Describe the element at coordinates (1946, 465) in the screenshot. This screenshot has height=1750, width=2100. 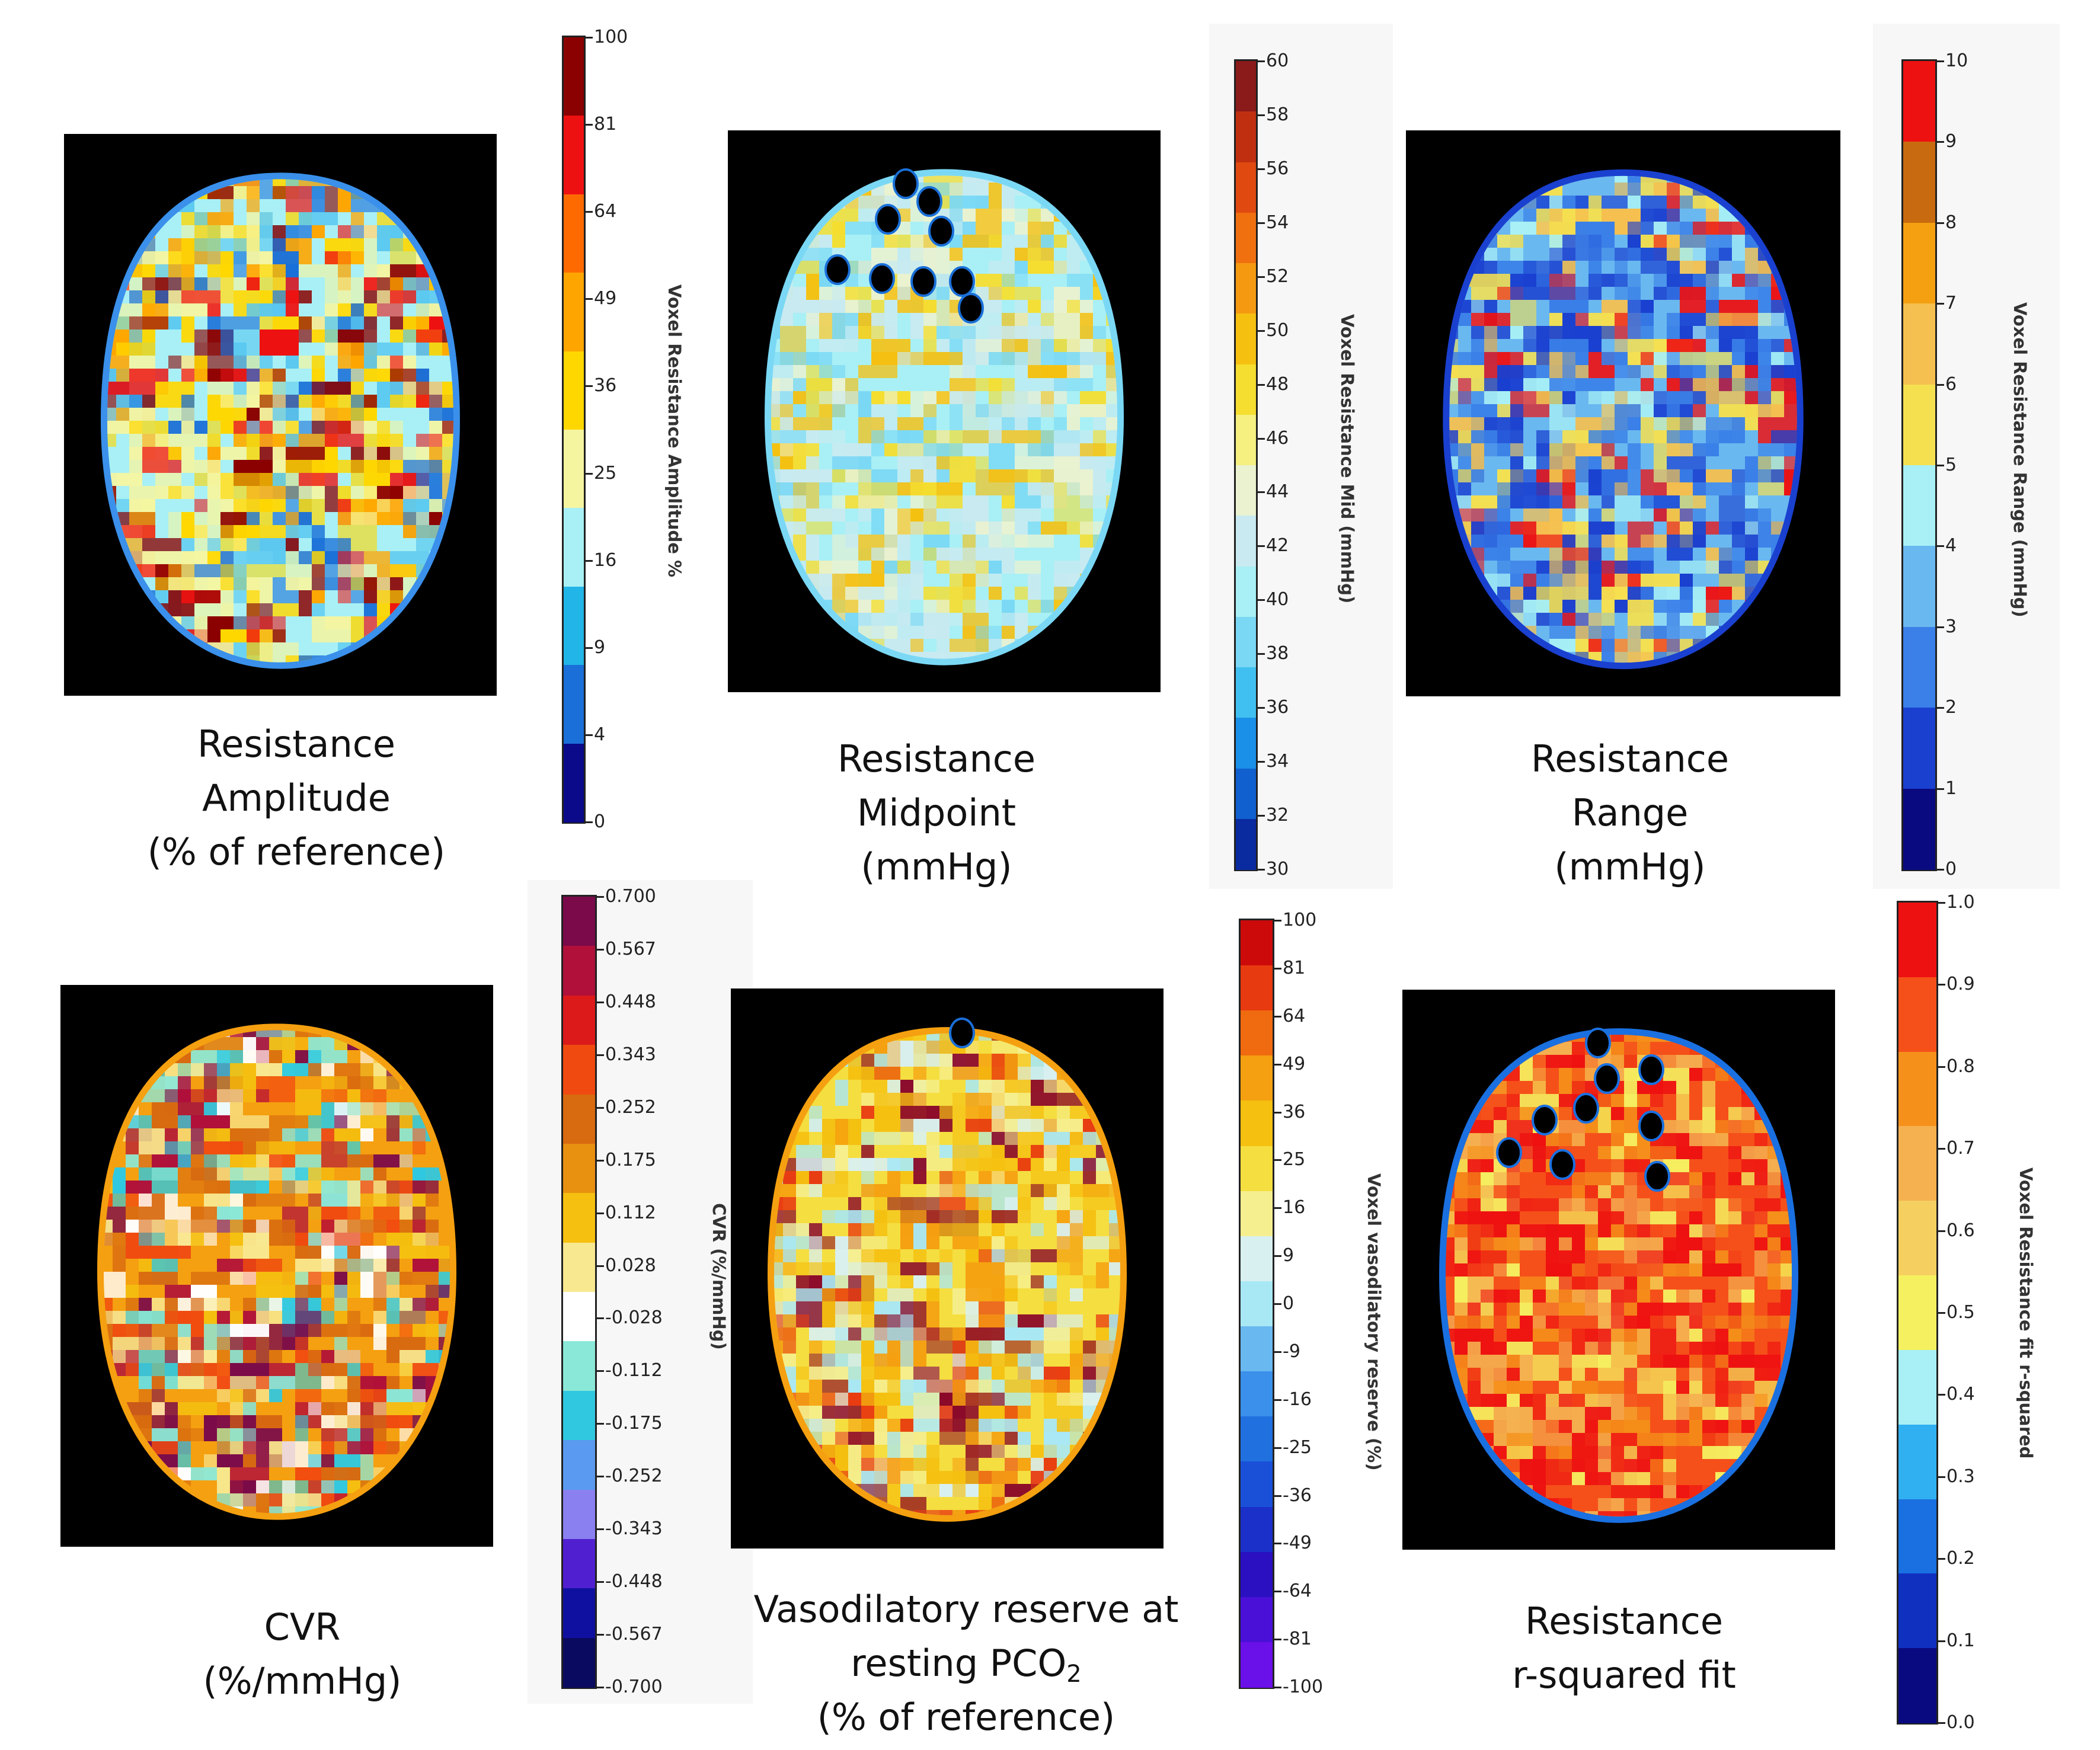
I see `colorbar-tick-label: 5` at that location.